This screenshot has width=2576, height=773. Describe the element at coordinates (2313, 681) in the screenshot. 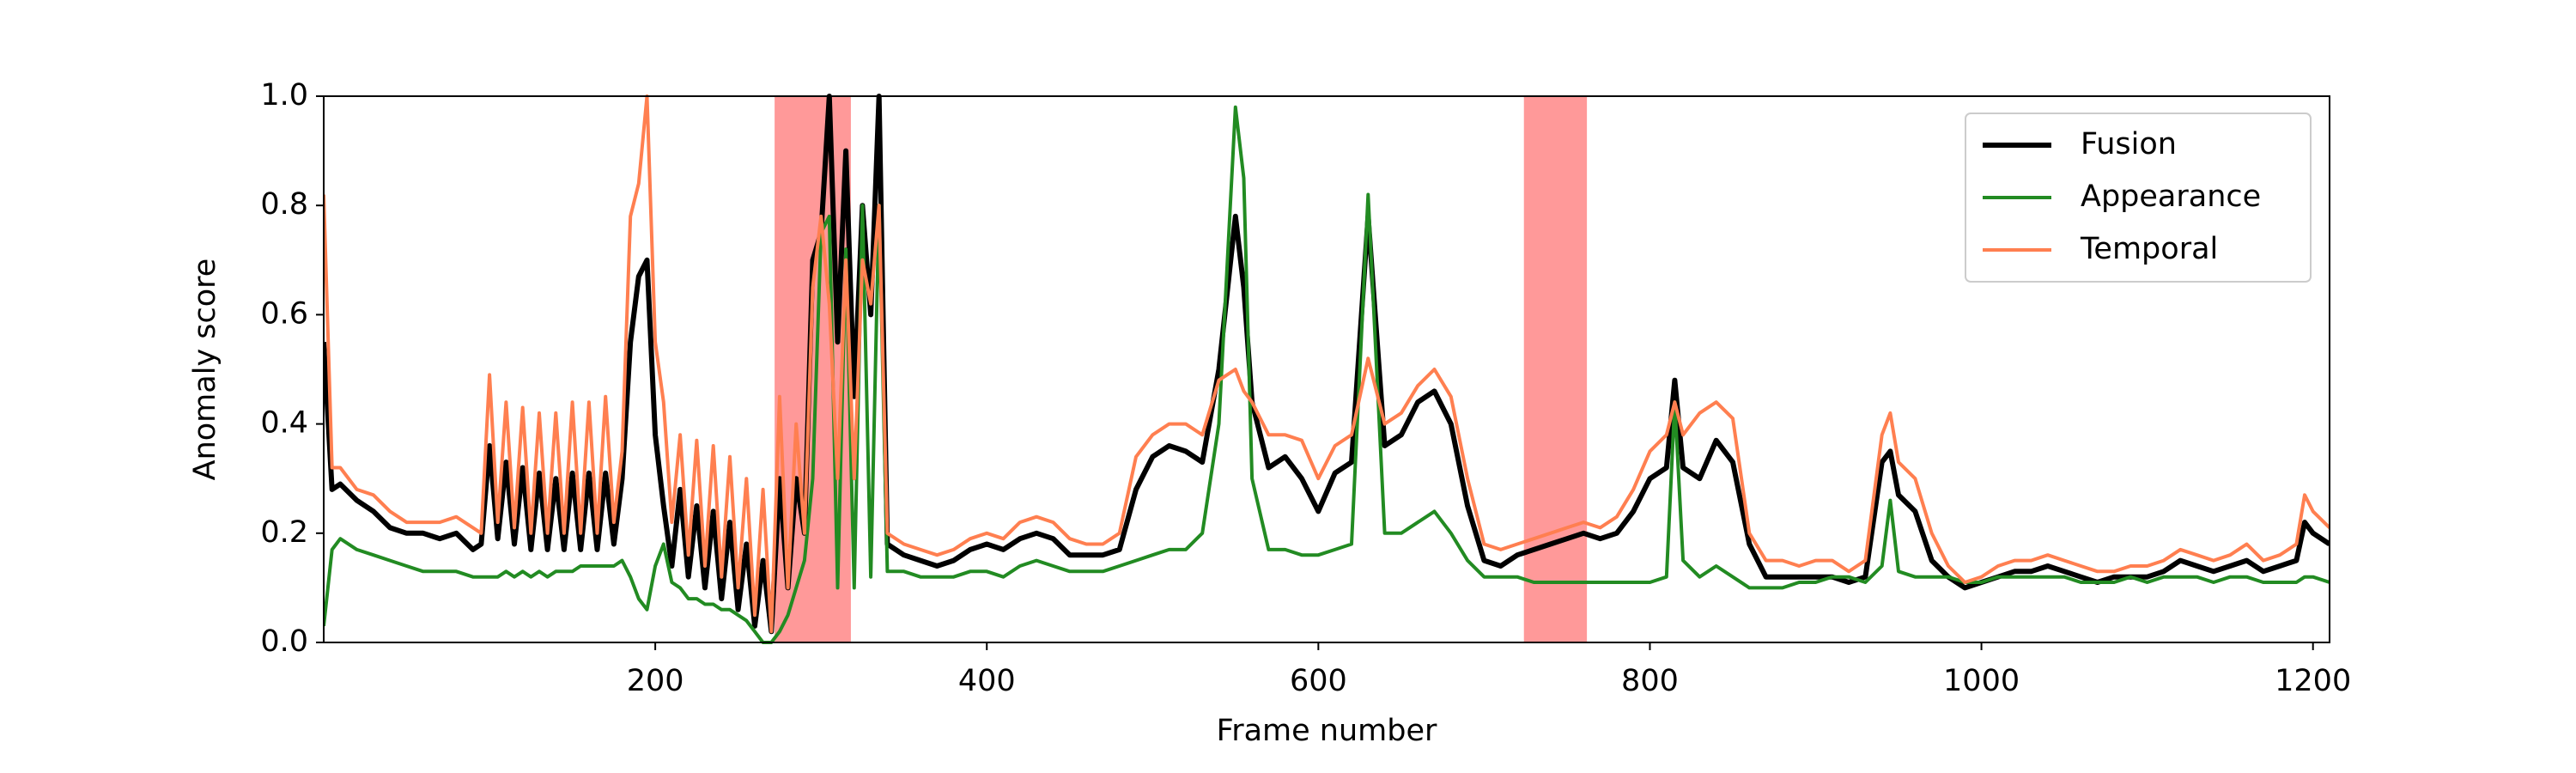

I see `x-tick-label: 1200` at that location.